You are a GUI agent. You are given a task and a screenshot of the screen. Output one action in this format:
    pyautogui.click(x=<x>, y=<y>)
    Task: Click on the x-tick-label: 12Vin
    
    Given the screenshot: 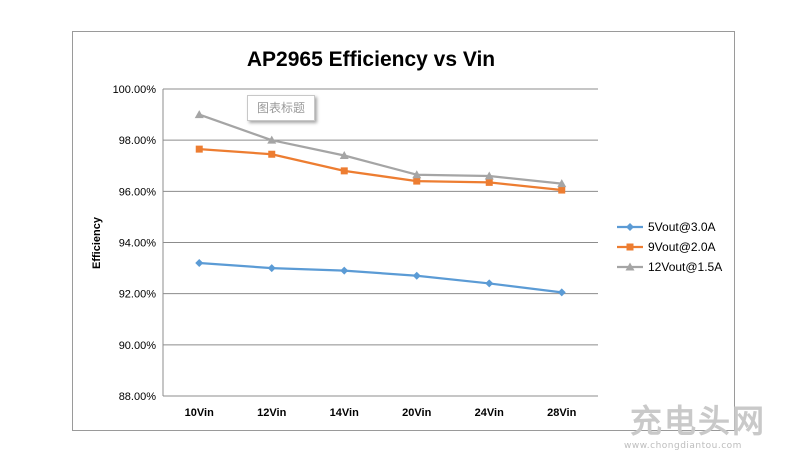 What is the action you would take?
    pyautogui.click(x=271, y=413)
    